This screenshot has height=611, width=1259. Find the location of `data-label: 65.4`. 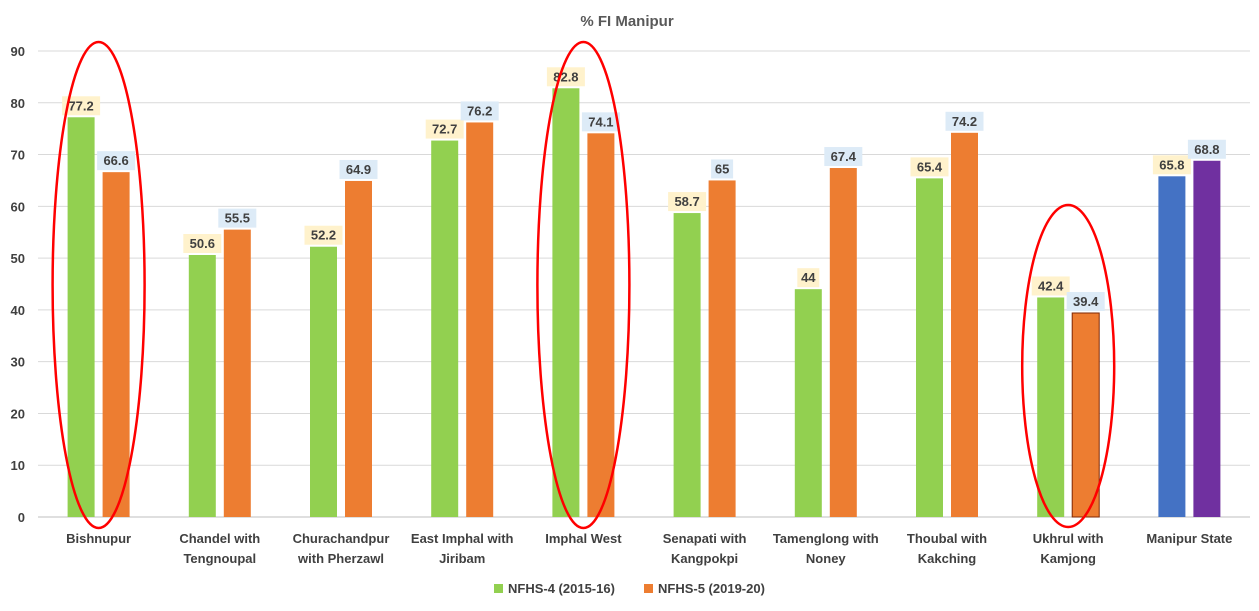

data-label: 65.4 is located at coordinates (930, 166).